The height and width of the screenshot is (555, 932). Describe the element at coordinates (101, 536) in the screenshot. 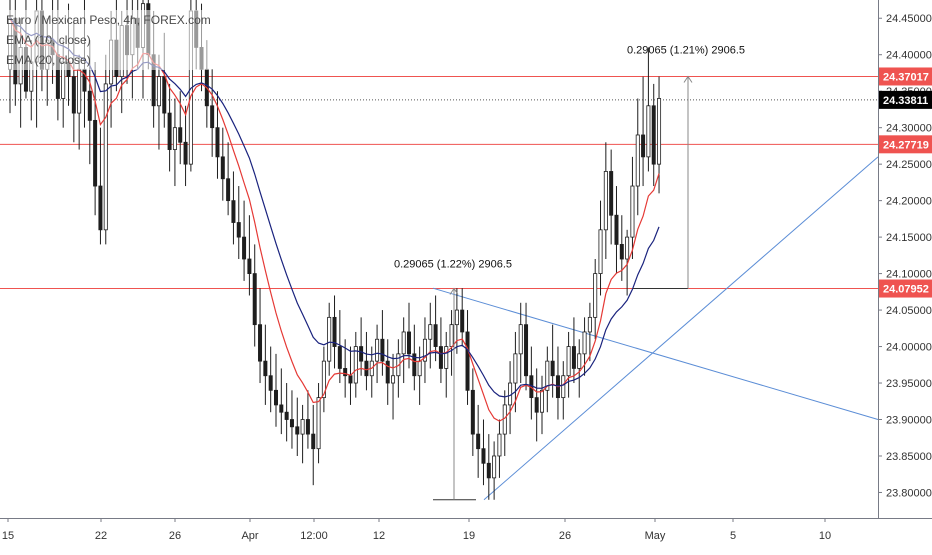

I see `time-tick-label: 22` at that location.